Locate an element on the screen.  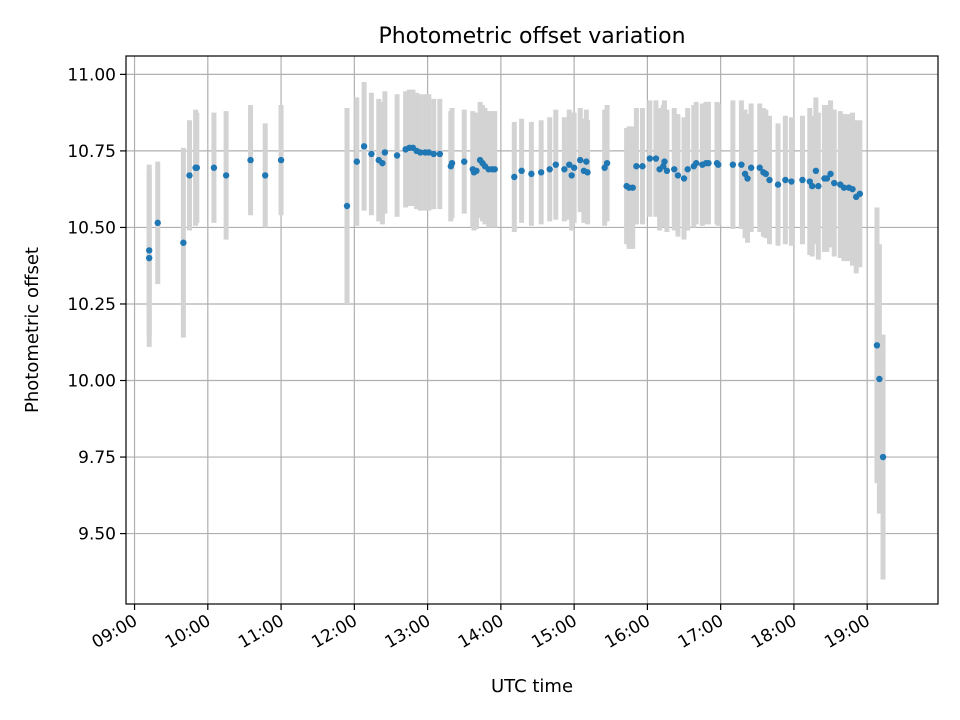
y-axis-label: Photometric offset is located at coordinates (32, 330).